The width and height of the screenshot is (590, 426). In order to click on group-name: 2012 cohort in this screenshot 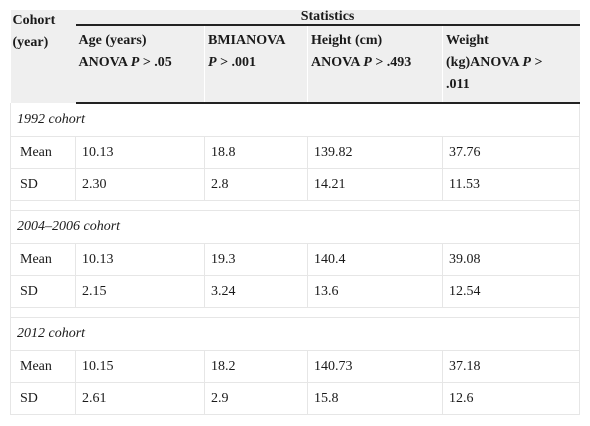, I will do `click(295, 334)`.